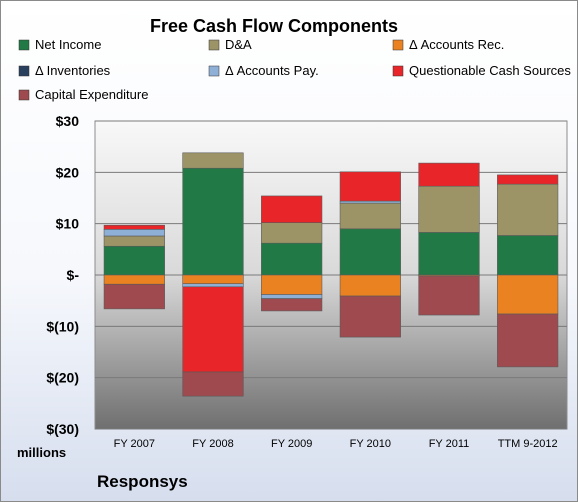 This screenshot has width=578, height=503. What do you see at coordinates (456, 44) in the screenshot?
I see `legend-label-accounts-rec: Δ Accounts Rec.` at bounding box center [456, 44].